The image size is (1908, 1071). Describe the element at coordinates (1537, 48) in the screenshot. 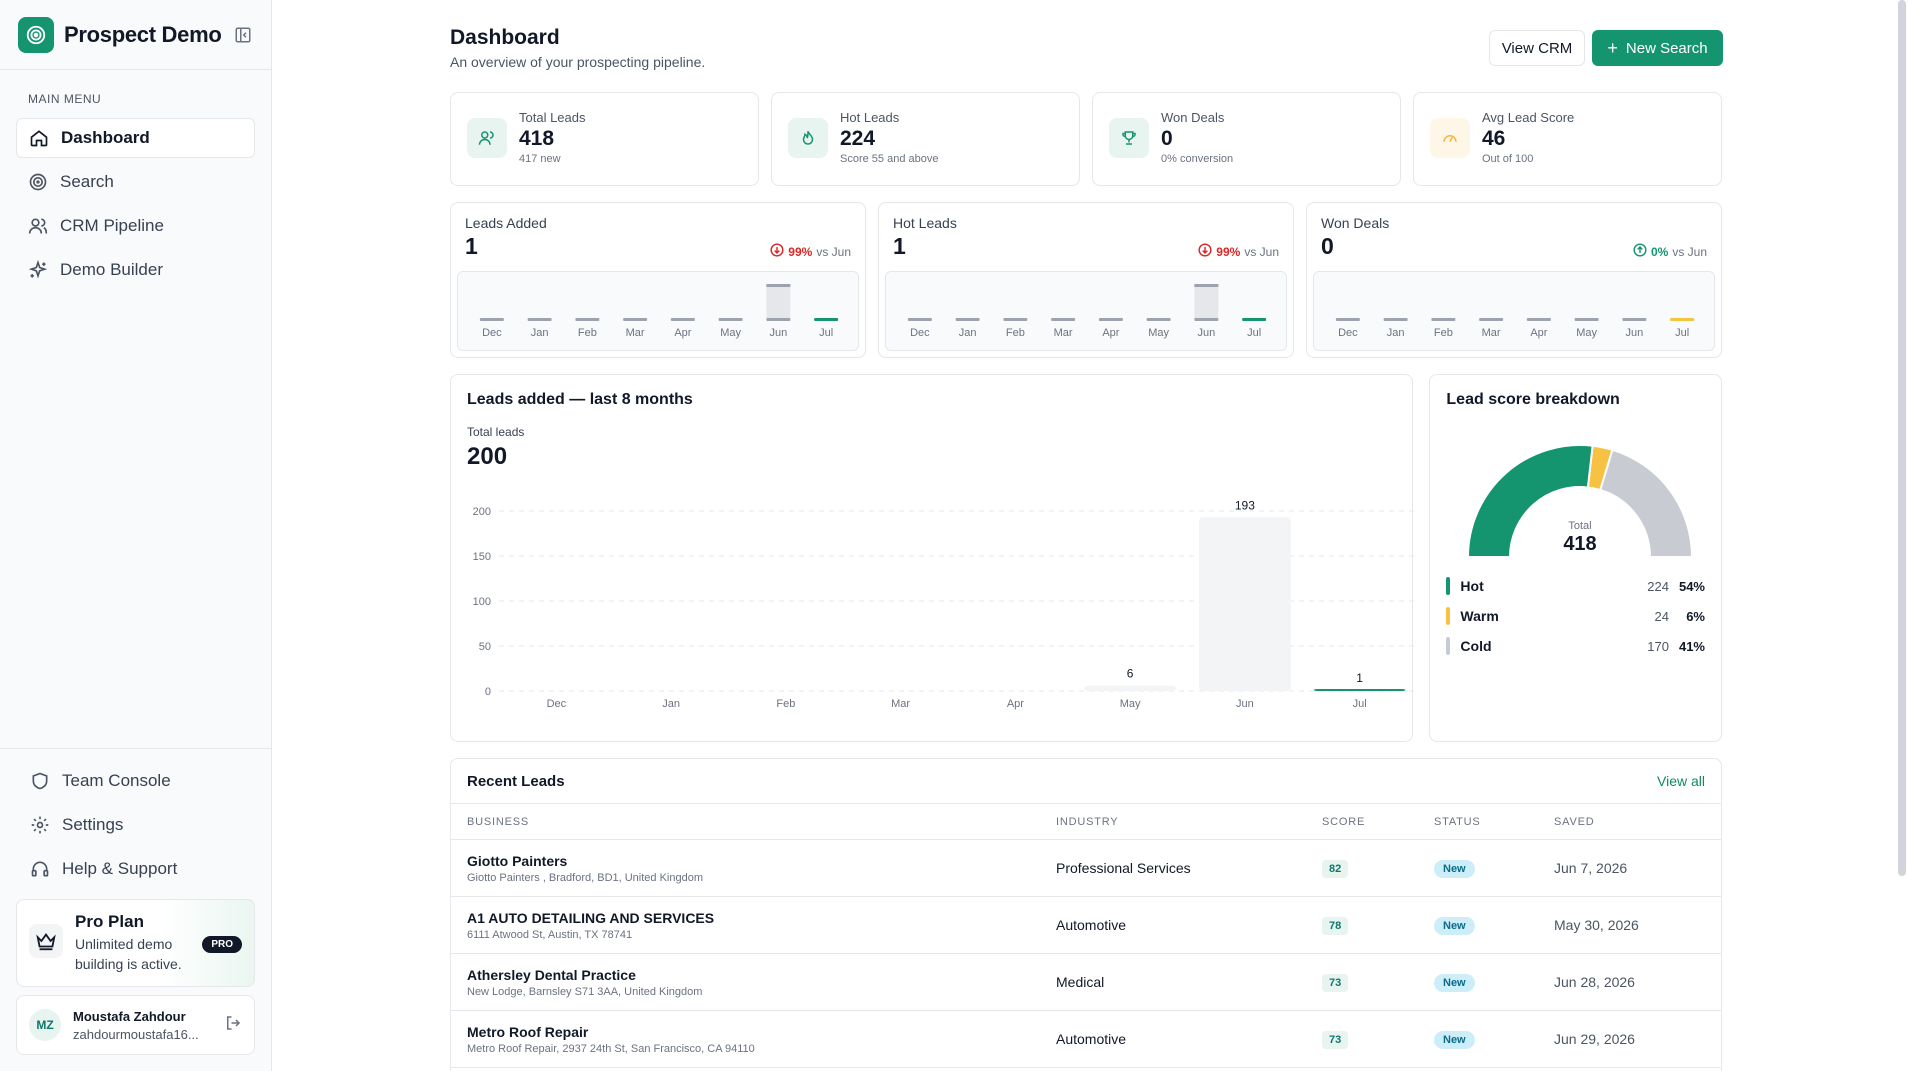

I see `view-crm-button: View CRM` at that location.